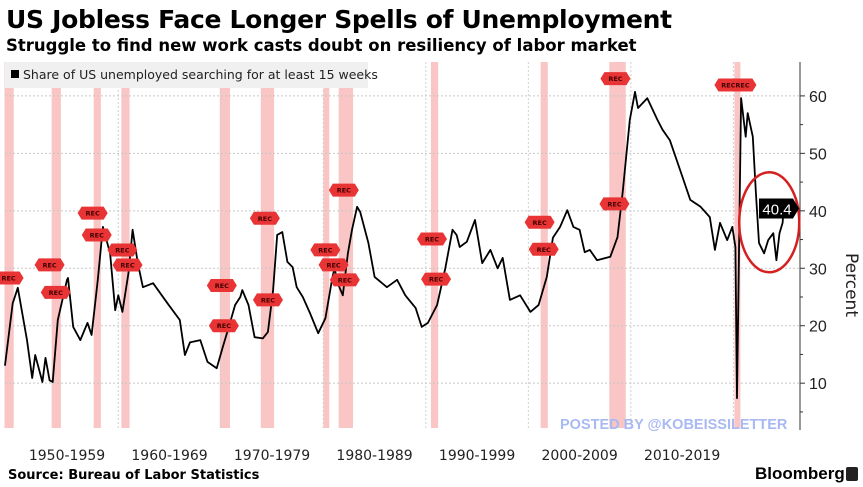 This screenshot has width=863, height=487. Describe the element at coordinates (818, 269) in the screenshot. I see `y-tick-label: 30` at that location.